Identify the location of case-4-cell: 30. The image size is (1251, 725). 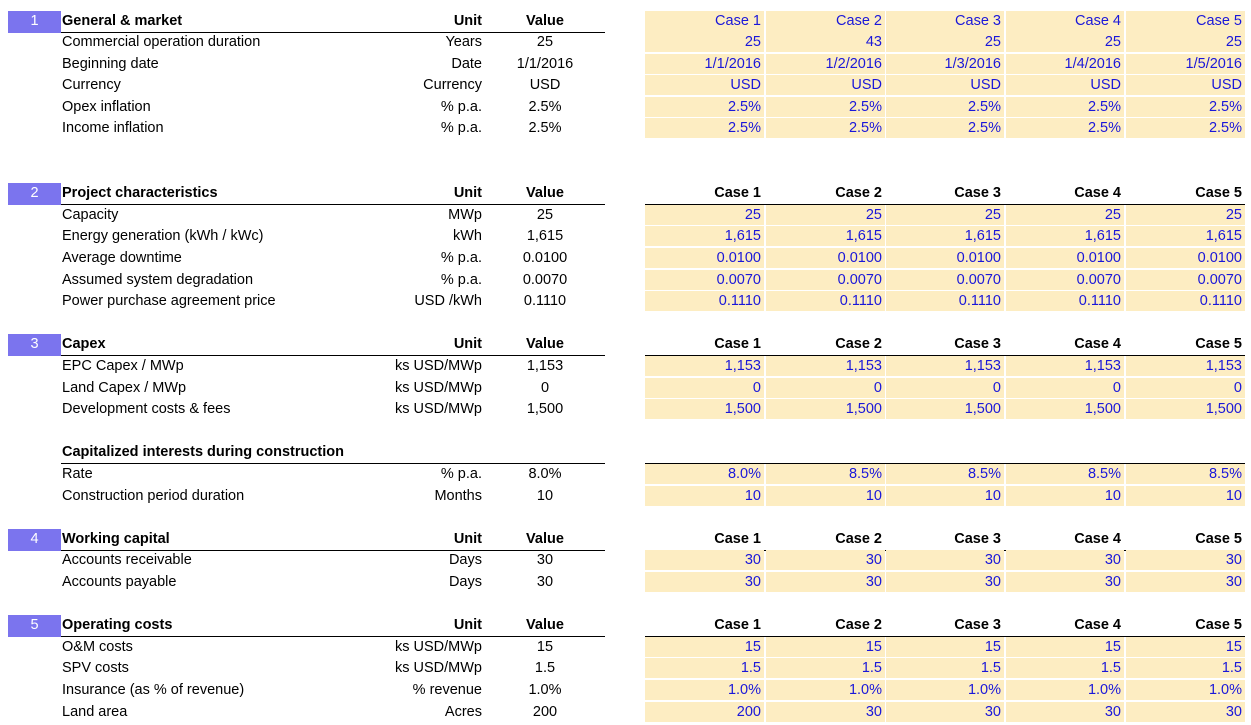
(1065, 712).